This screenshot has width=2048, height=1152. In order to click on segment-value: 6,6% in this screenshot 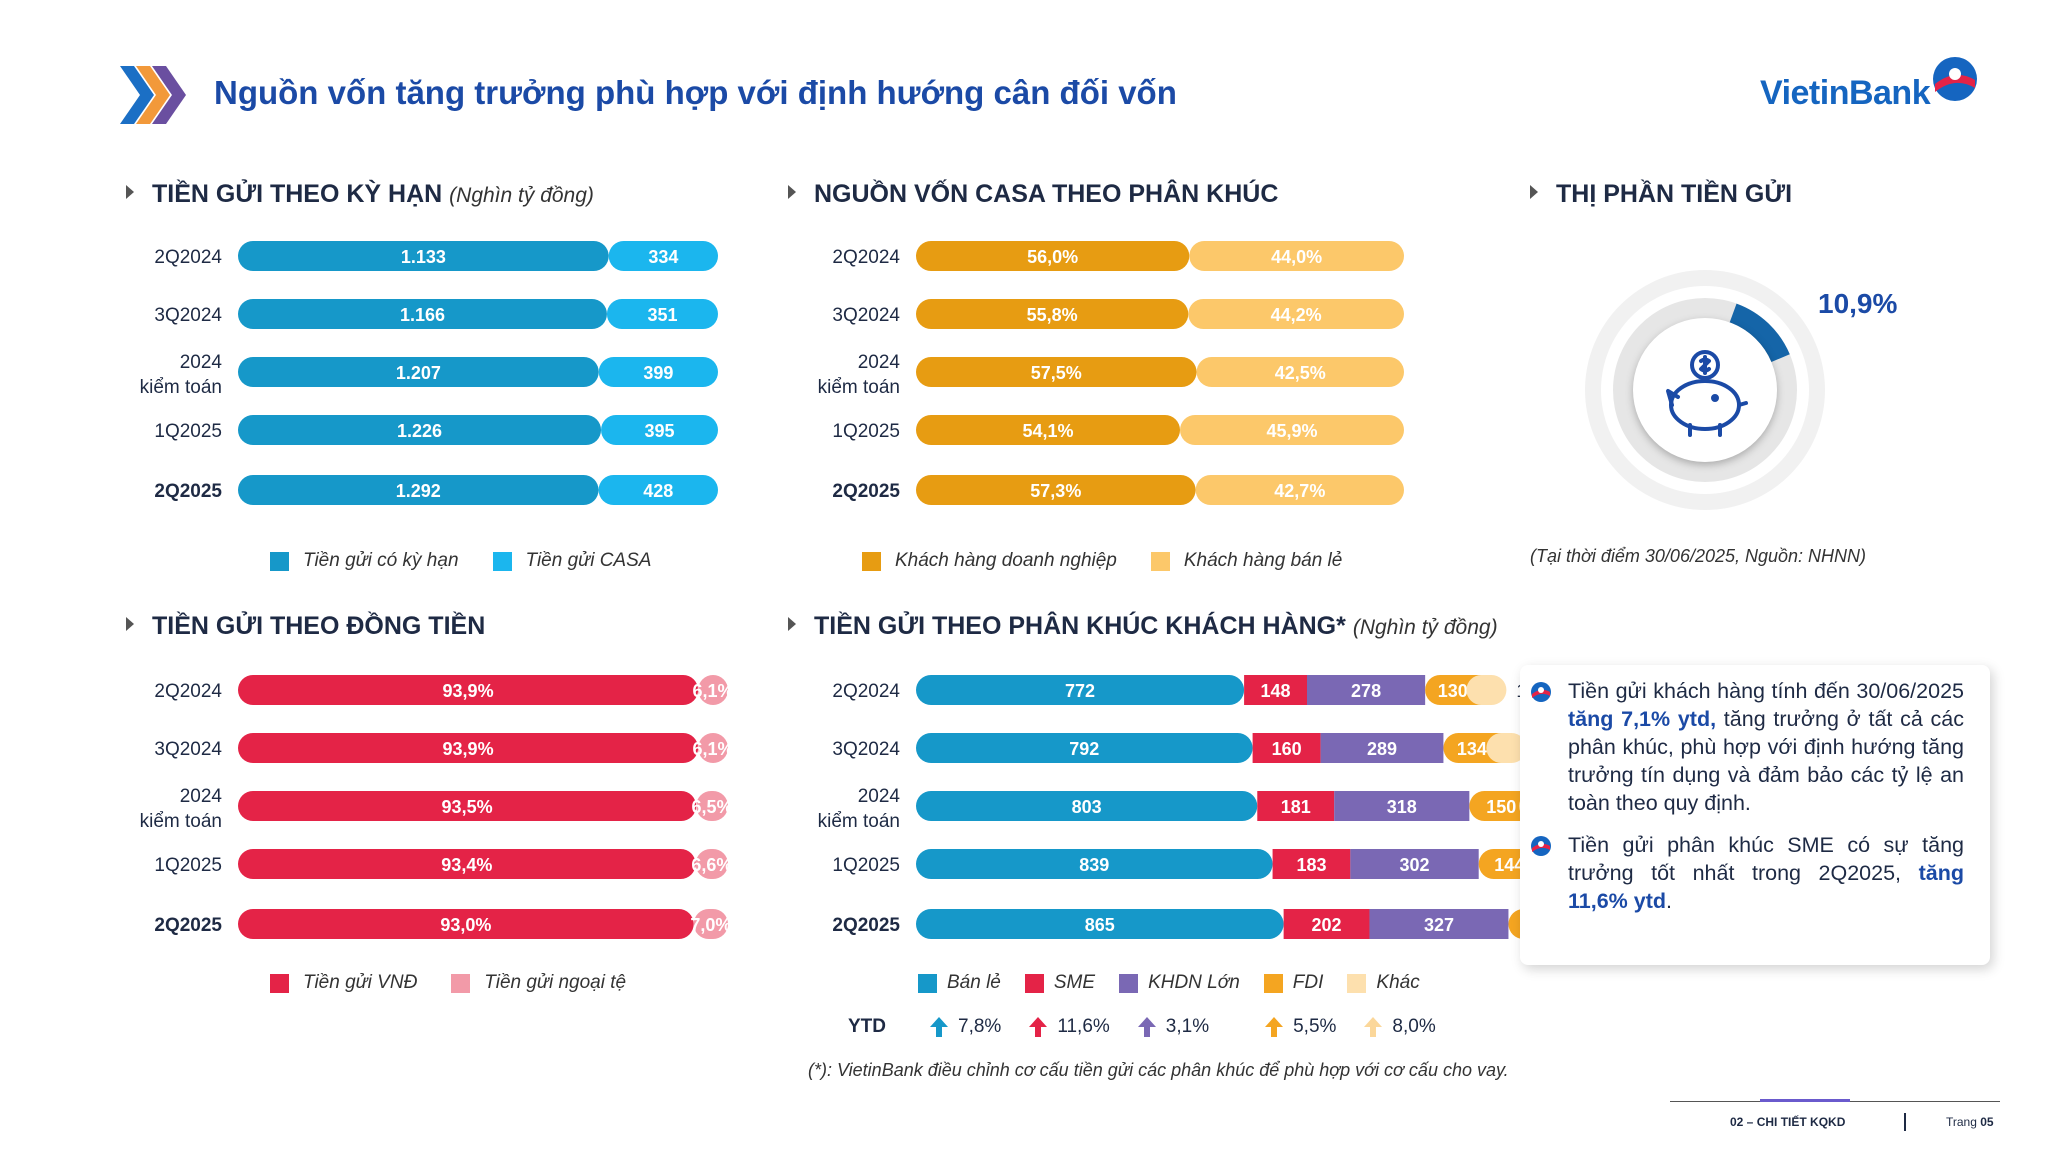, I will do `click(711, 865)`.